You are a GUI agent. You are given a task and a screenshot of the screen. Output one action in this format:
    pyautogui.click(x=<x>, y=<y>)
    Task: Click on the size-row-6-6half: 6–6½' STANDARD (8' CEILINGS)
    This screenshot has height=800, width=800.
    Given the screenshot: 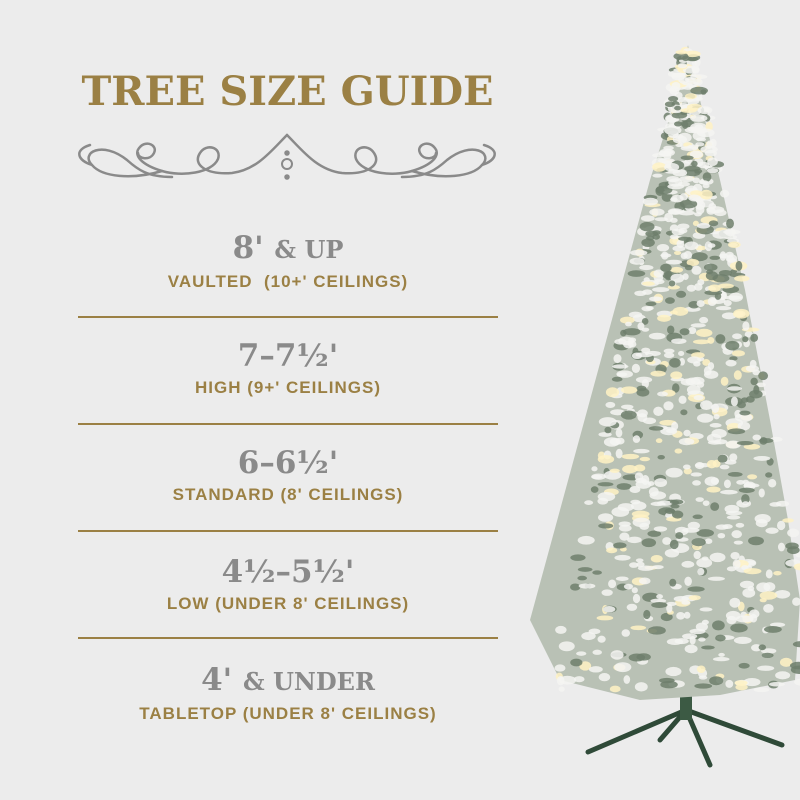 What is the action you would take?
    pyautogui.click(x=288, y=475)
    